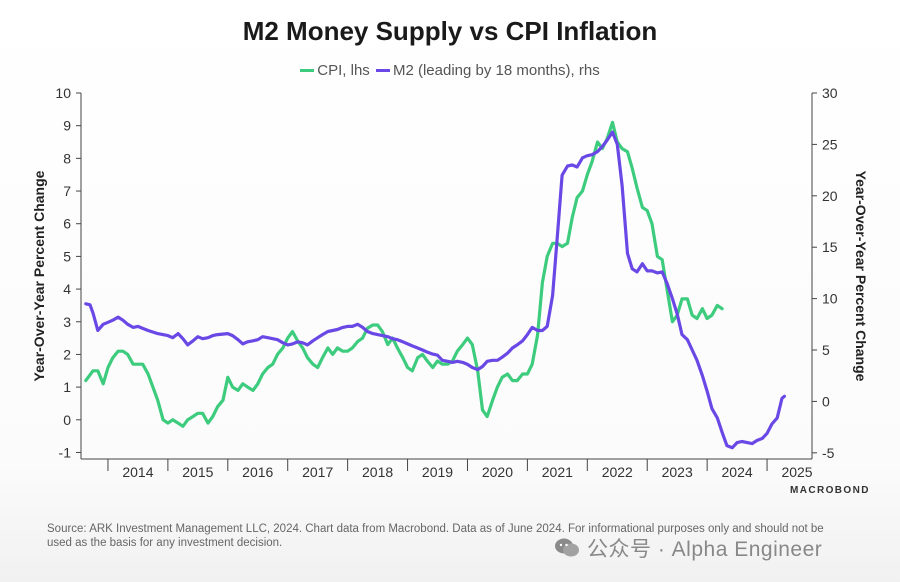 The height and width of the screenshot is (582, 900). What do you see at coordinates (67, 354) in the screenshot?
I see `left-tick-label: 2` at bounding box center [67, 354].